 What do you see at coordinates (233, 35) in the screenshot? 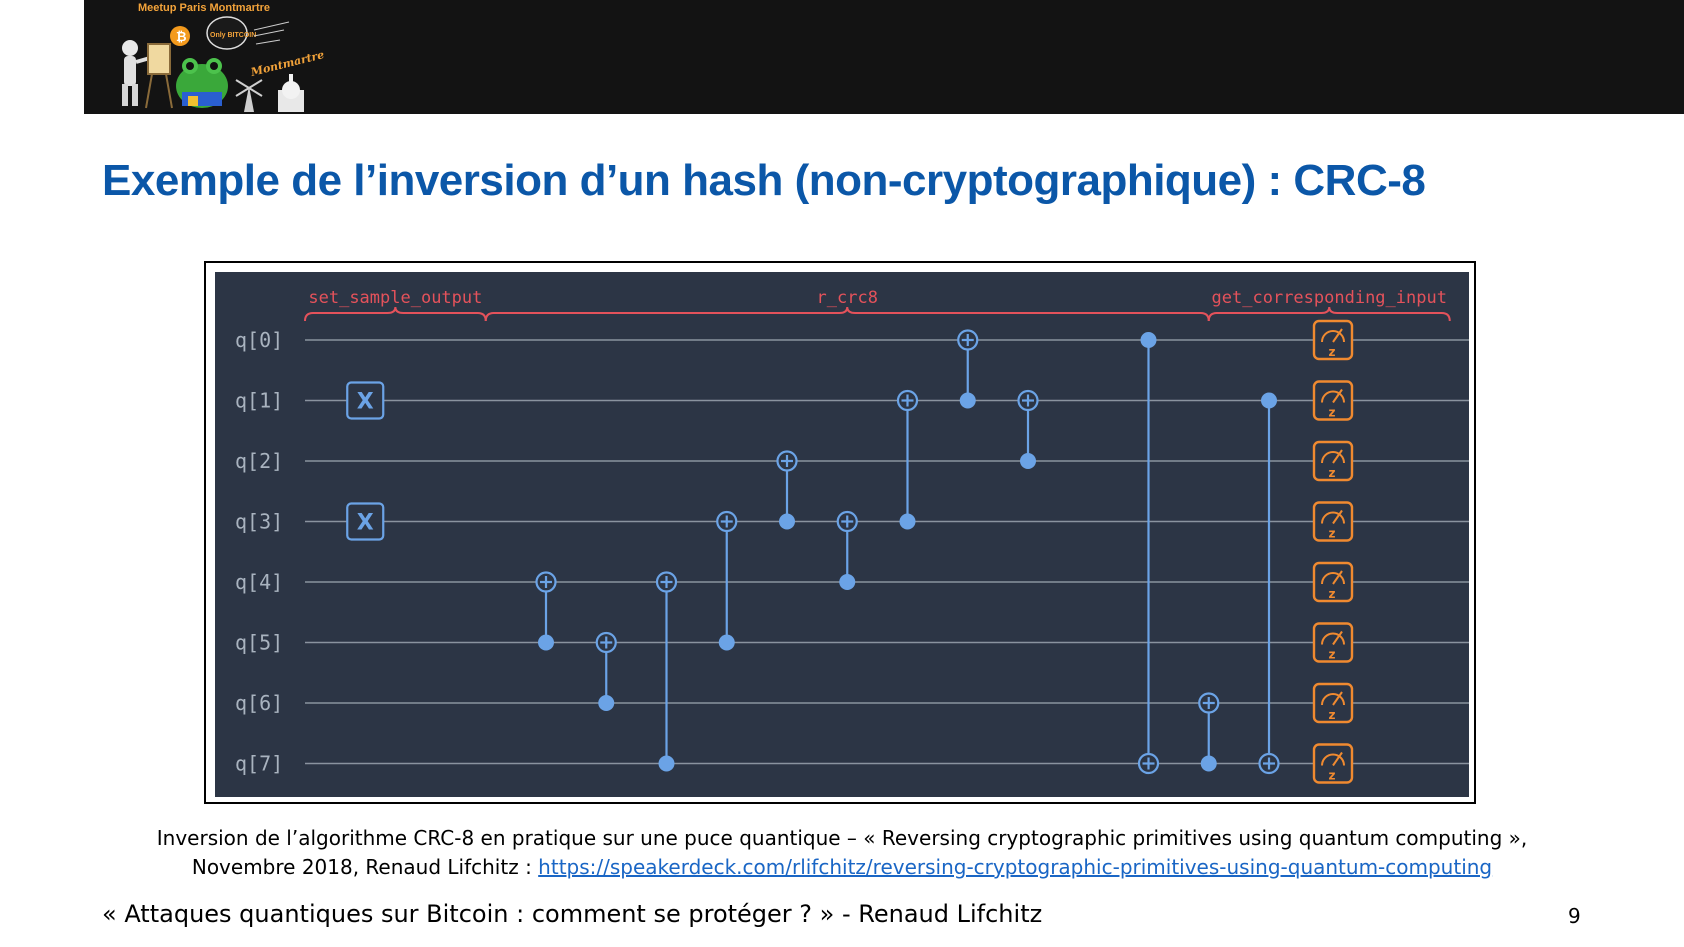
I see `logo-badge: Only BITCOIN` at bounding box center [233, 35].